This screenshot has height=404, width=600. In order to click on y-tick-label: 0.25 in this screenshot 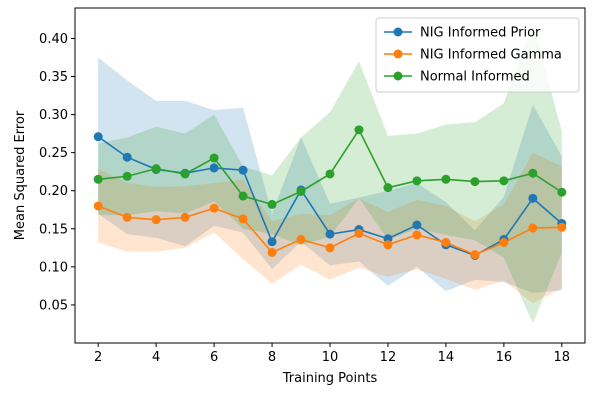, I will do `click(53, 153)`.